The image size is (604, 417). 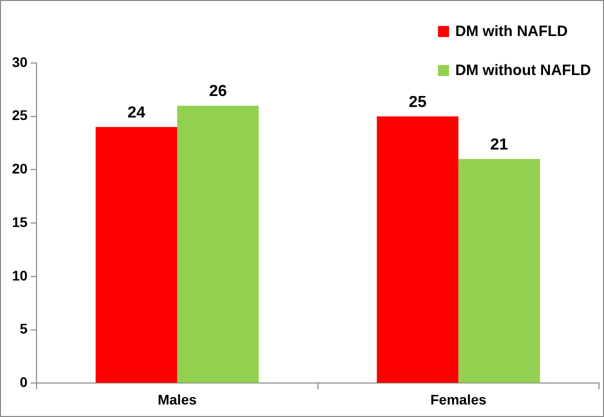 What do you see at coordinates (523, 70) in the screenshot?
I see `legend-label: DM without NAFLD` at bounding box center [523, 70].